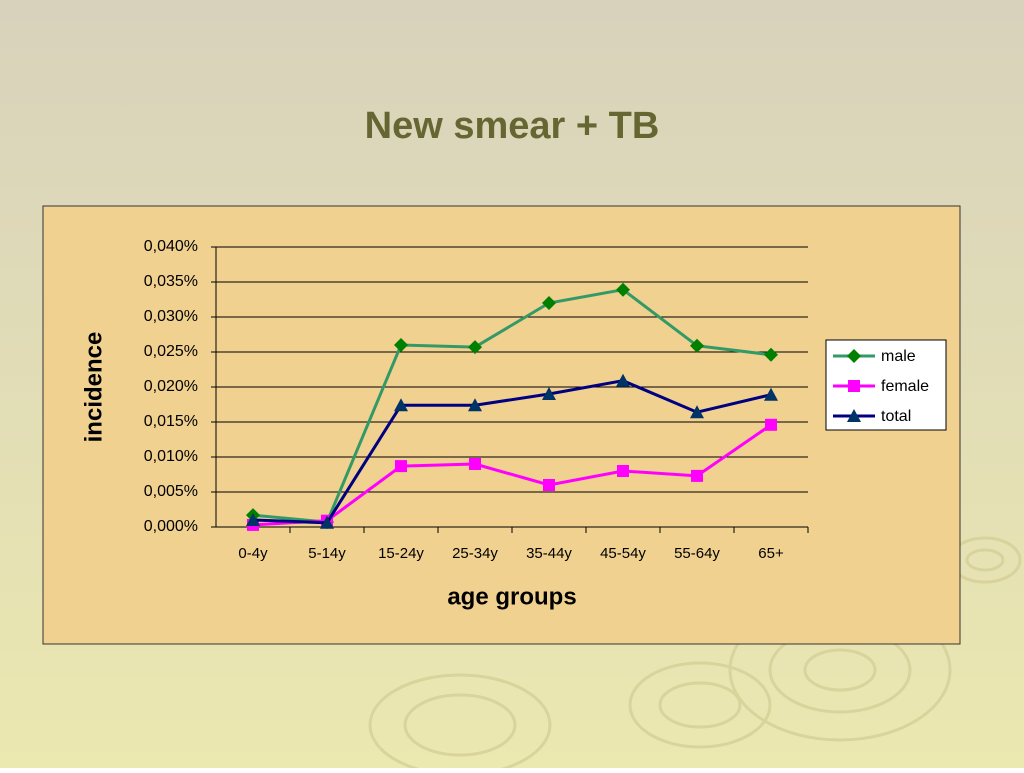 The image size is (1024, 773). Describe the element at coordinates (512, 126) in the screenshot. I see `slide-title: New smear + TB` at that location.